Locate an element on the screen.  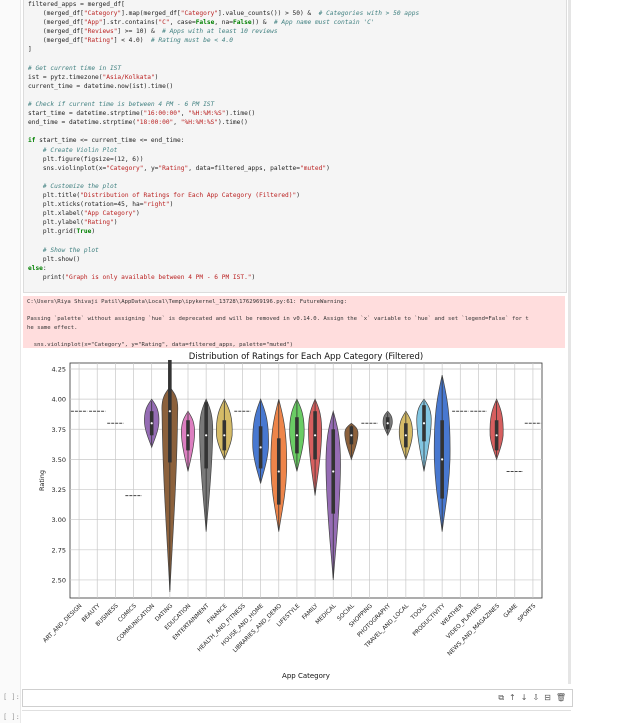
code-line: # Get current time in IST is located at coordinates (75, 68).